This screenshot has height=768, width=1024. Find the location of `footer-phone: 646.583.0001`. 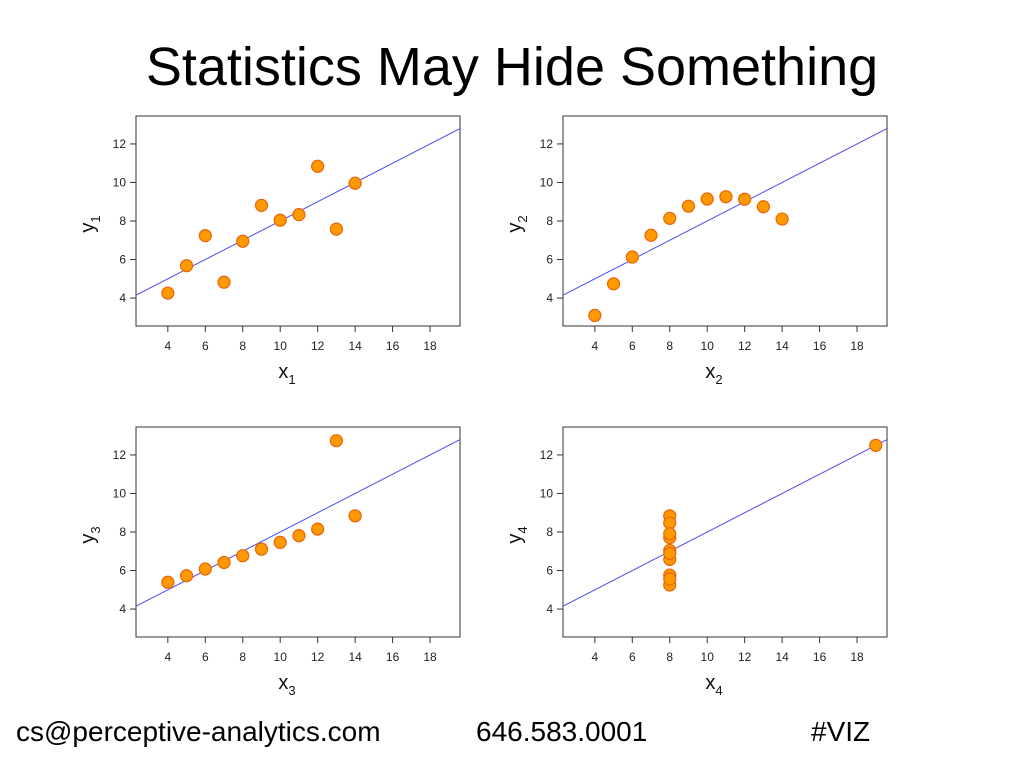

footer-phone: 646.583.0001 is located at coordinates (562, 731).